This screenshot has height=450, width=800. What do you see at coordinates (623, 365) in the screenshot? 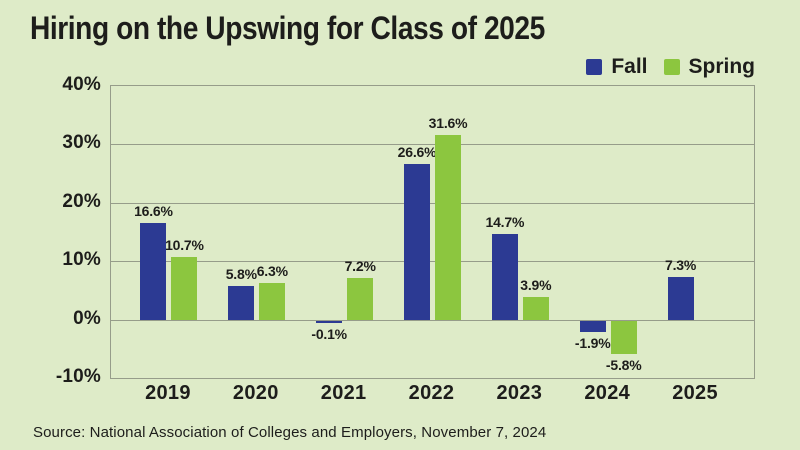
I see `value-label-spring-2024: -5.8%` at bounding box center [623, 365].